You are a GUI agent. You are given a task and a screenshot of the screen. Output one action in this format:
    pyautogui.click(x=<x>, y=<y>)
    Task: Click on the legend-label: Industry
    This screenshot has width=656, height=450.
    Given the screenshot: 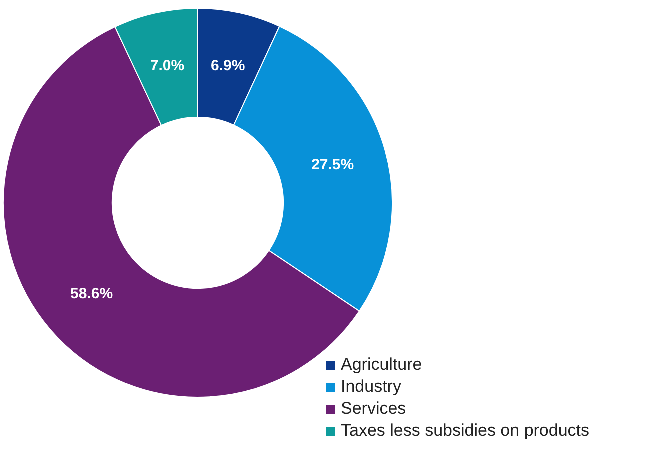 What is the action you would take?
    pyautogui.click(x=371, y=387)
    